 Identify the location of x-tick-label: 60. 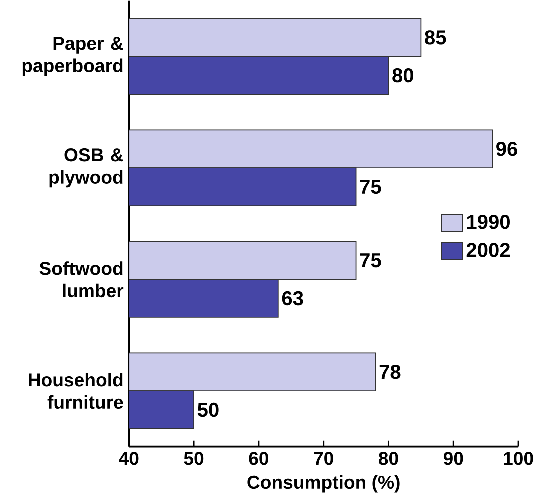
(259, 459).